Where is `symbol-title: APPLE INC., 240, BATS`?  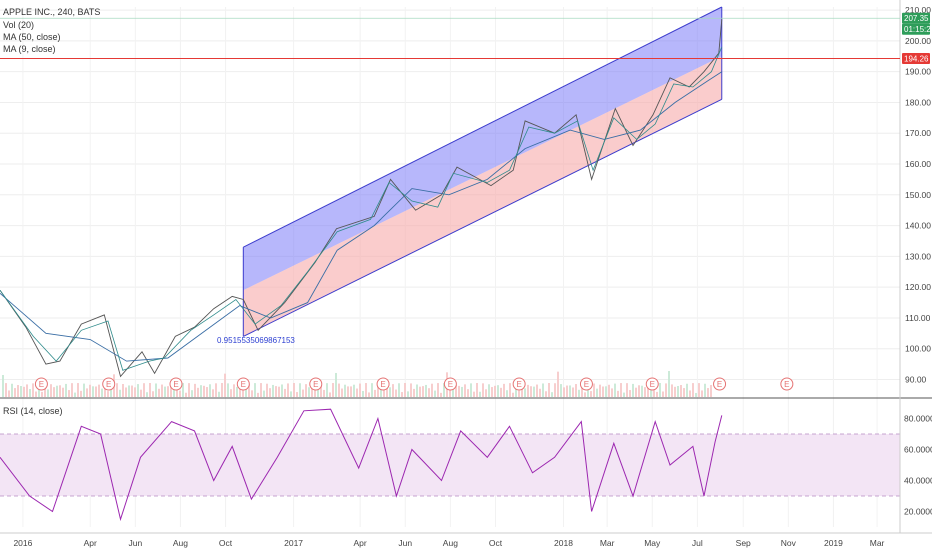
symbol-title: APPLE INC., 240, BATS is located at coordinates (52, 12).